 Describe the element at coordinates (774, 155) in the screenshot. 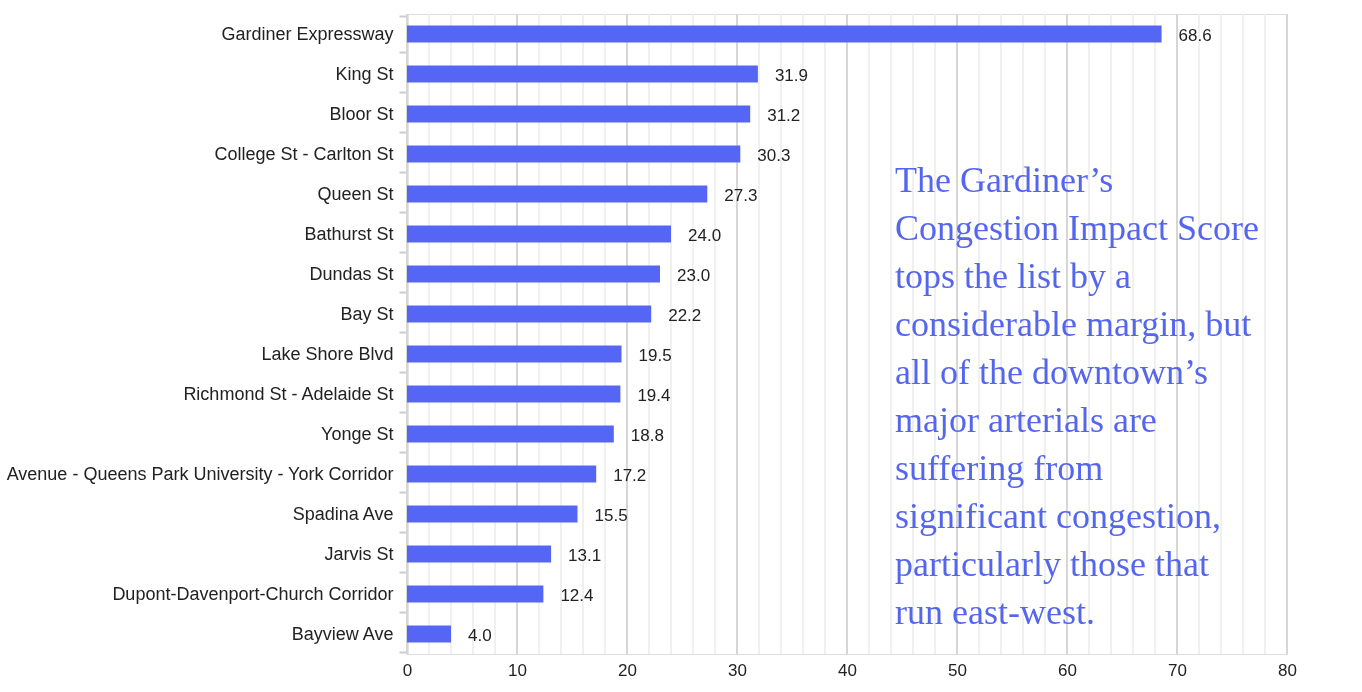

I see `data-label: 30.3` at that location.